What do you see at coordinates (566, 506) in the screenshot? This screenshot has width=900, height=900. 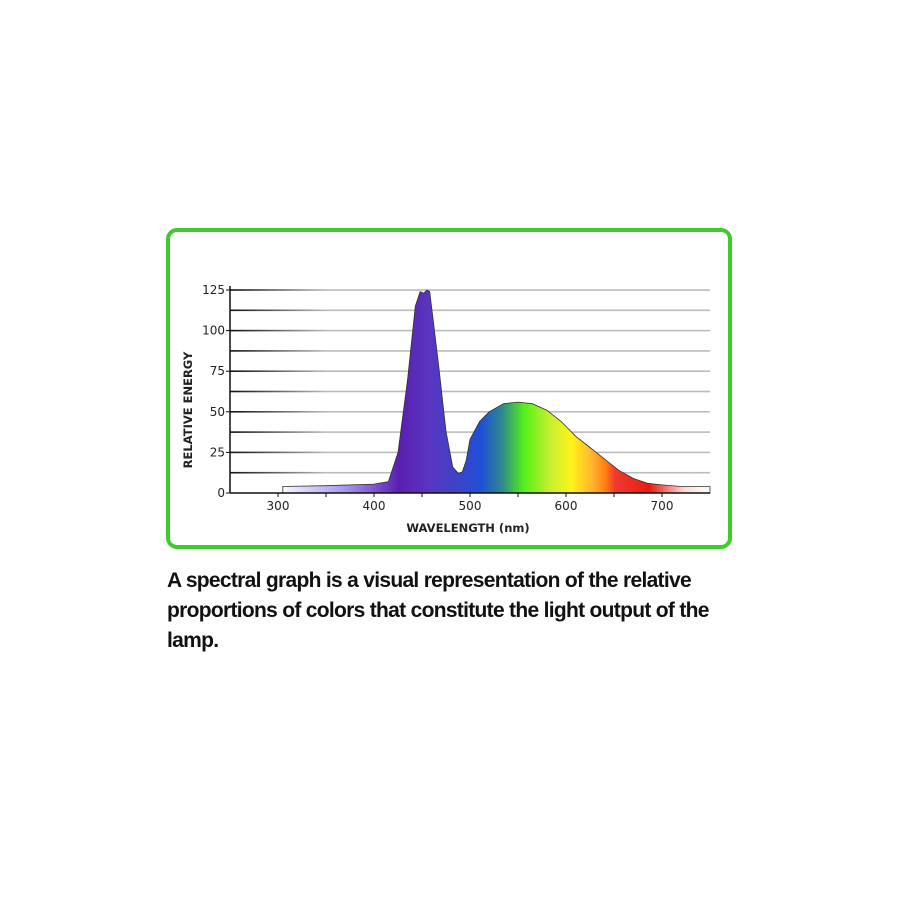 I see `x-tick-label: 600` at bounding box center [566, 506].